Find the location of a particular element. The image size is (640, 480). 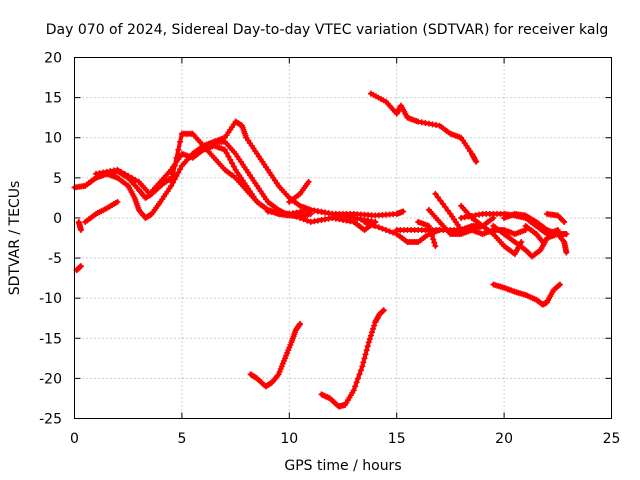

y-tick-label: -25 is located at coordinates (50, 420).